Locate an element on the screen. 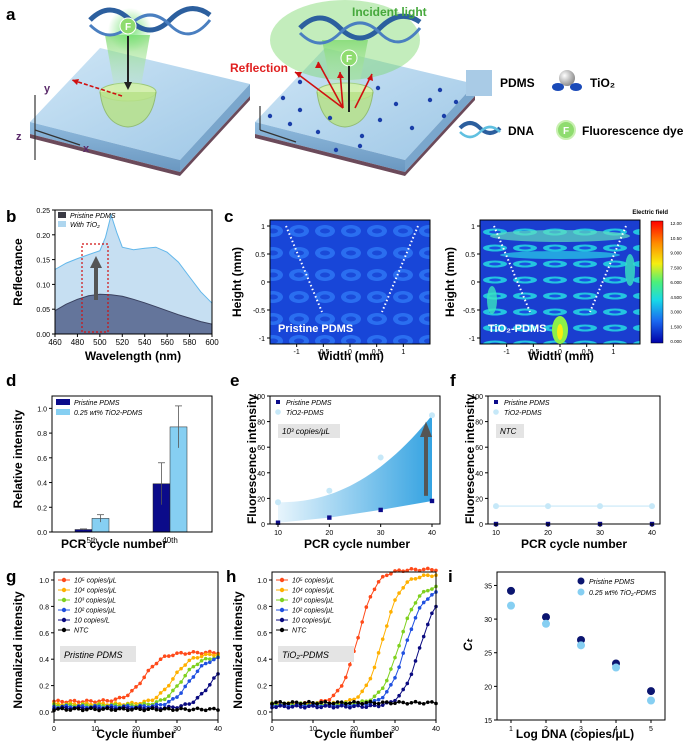 This screenshot has height=742, width=685. i-ytick-label: 25 is located at coordinates (488, 654).